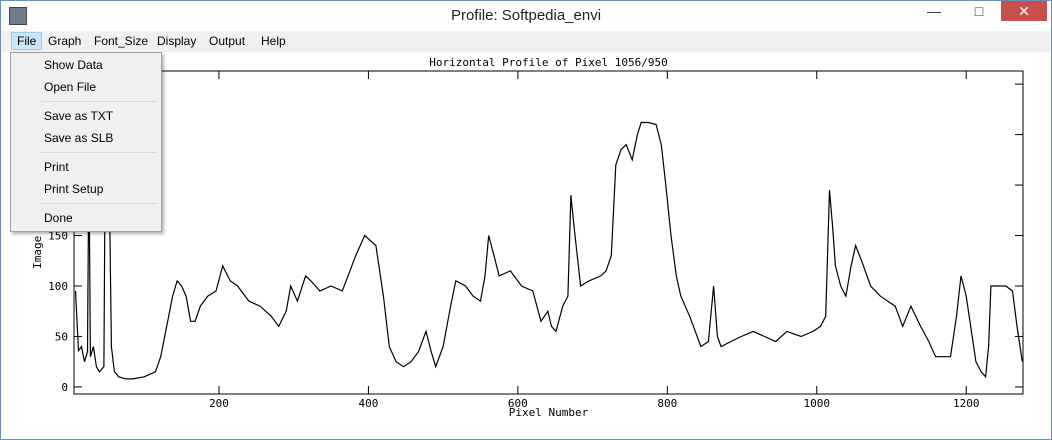  I want to click on maximize-button: □, so click(979, 11).